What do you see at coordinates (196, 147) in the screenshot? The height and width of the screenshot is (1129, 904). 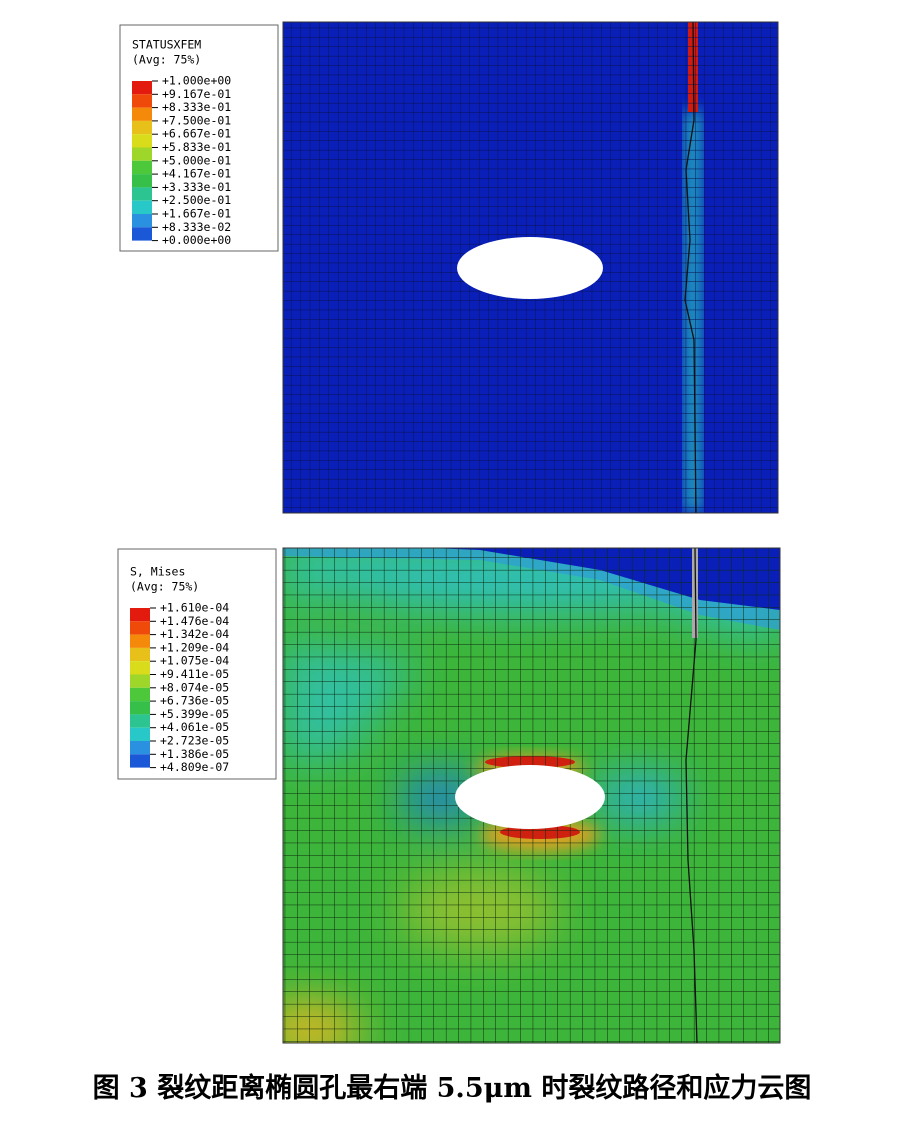 I see `legend-label: +5.833e-01` at bounding box center [196, 147].